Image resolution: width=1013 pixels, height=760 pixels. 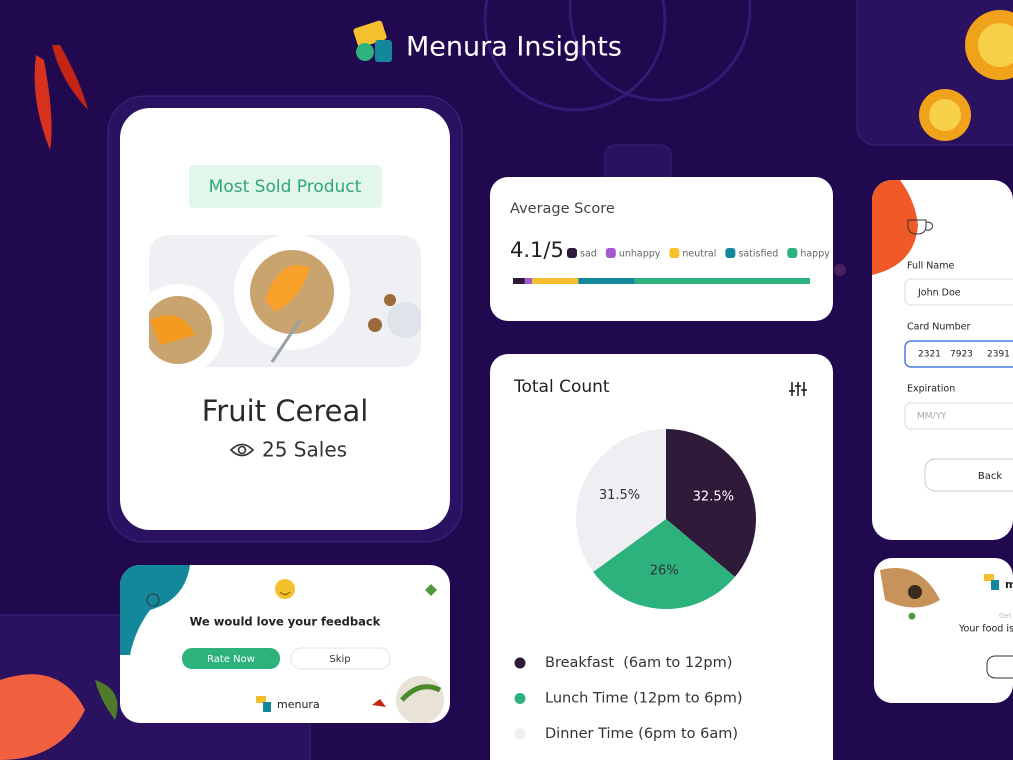 I want to click on form-input-text: John Doe, so click(x=939, y=293).